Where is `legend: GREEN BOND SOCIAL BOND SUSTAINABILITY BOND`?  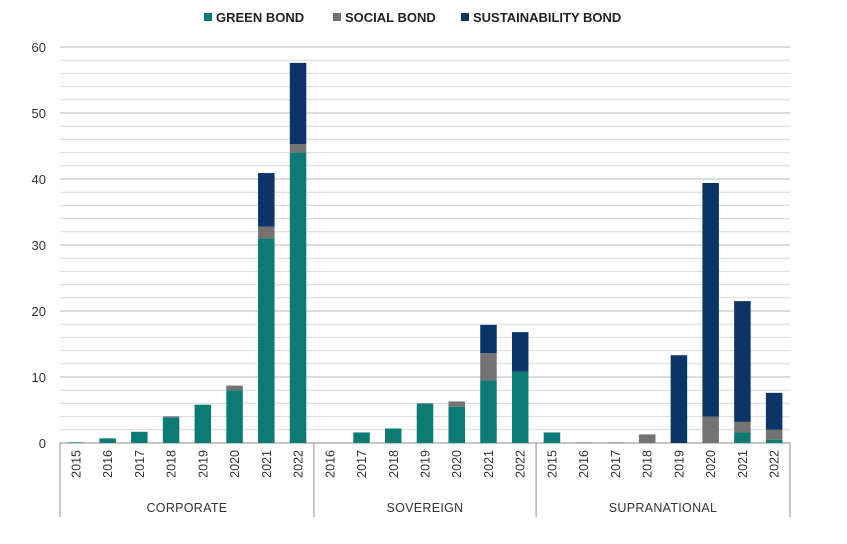 legend: GREEN BOND SOCIAL BOND SUSTAINABILITY BOND is located at coordinates (412, 17).